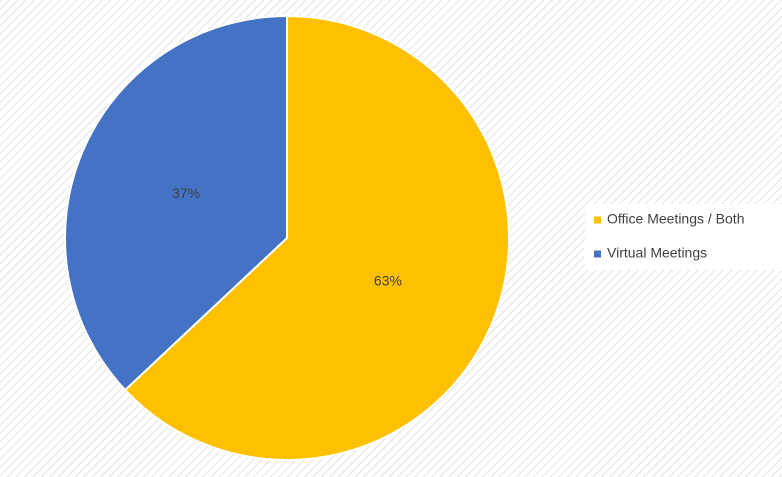 The image size is (782, 477). I want to click on legend-box, so click(683, 237).